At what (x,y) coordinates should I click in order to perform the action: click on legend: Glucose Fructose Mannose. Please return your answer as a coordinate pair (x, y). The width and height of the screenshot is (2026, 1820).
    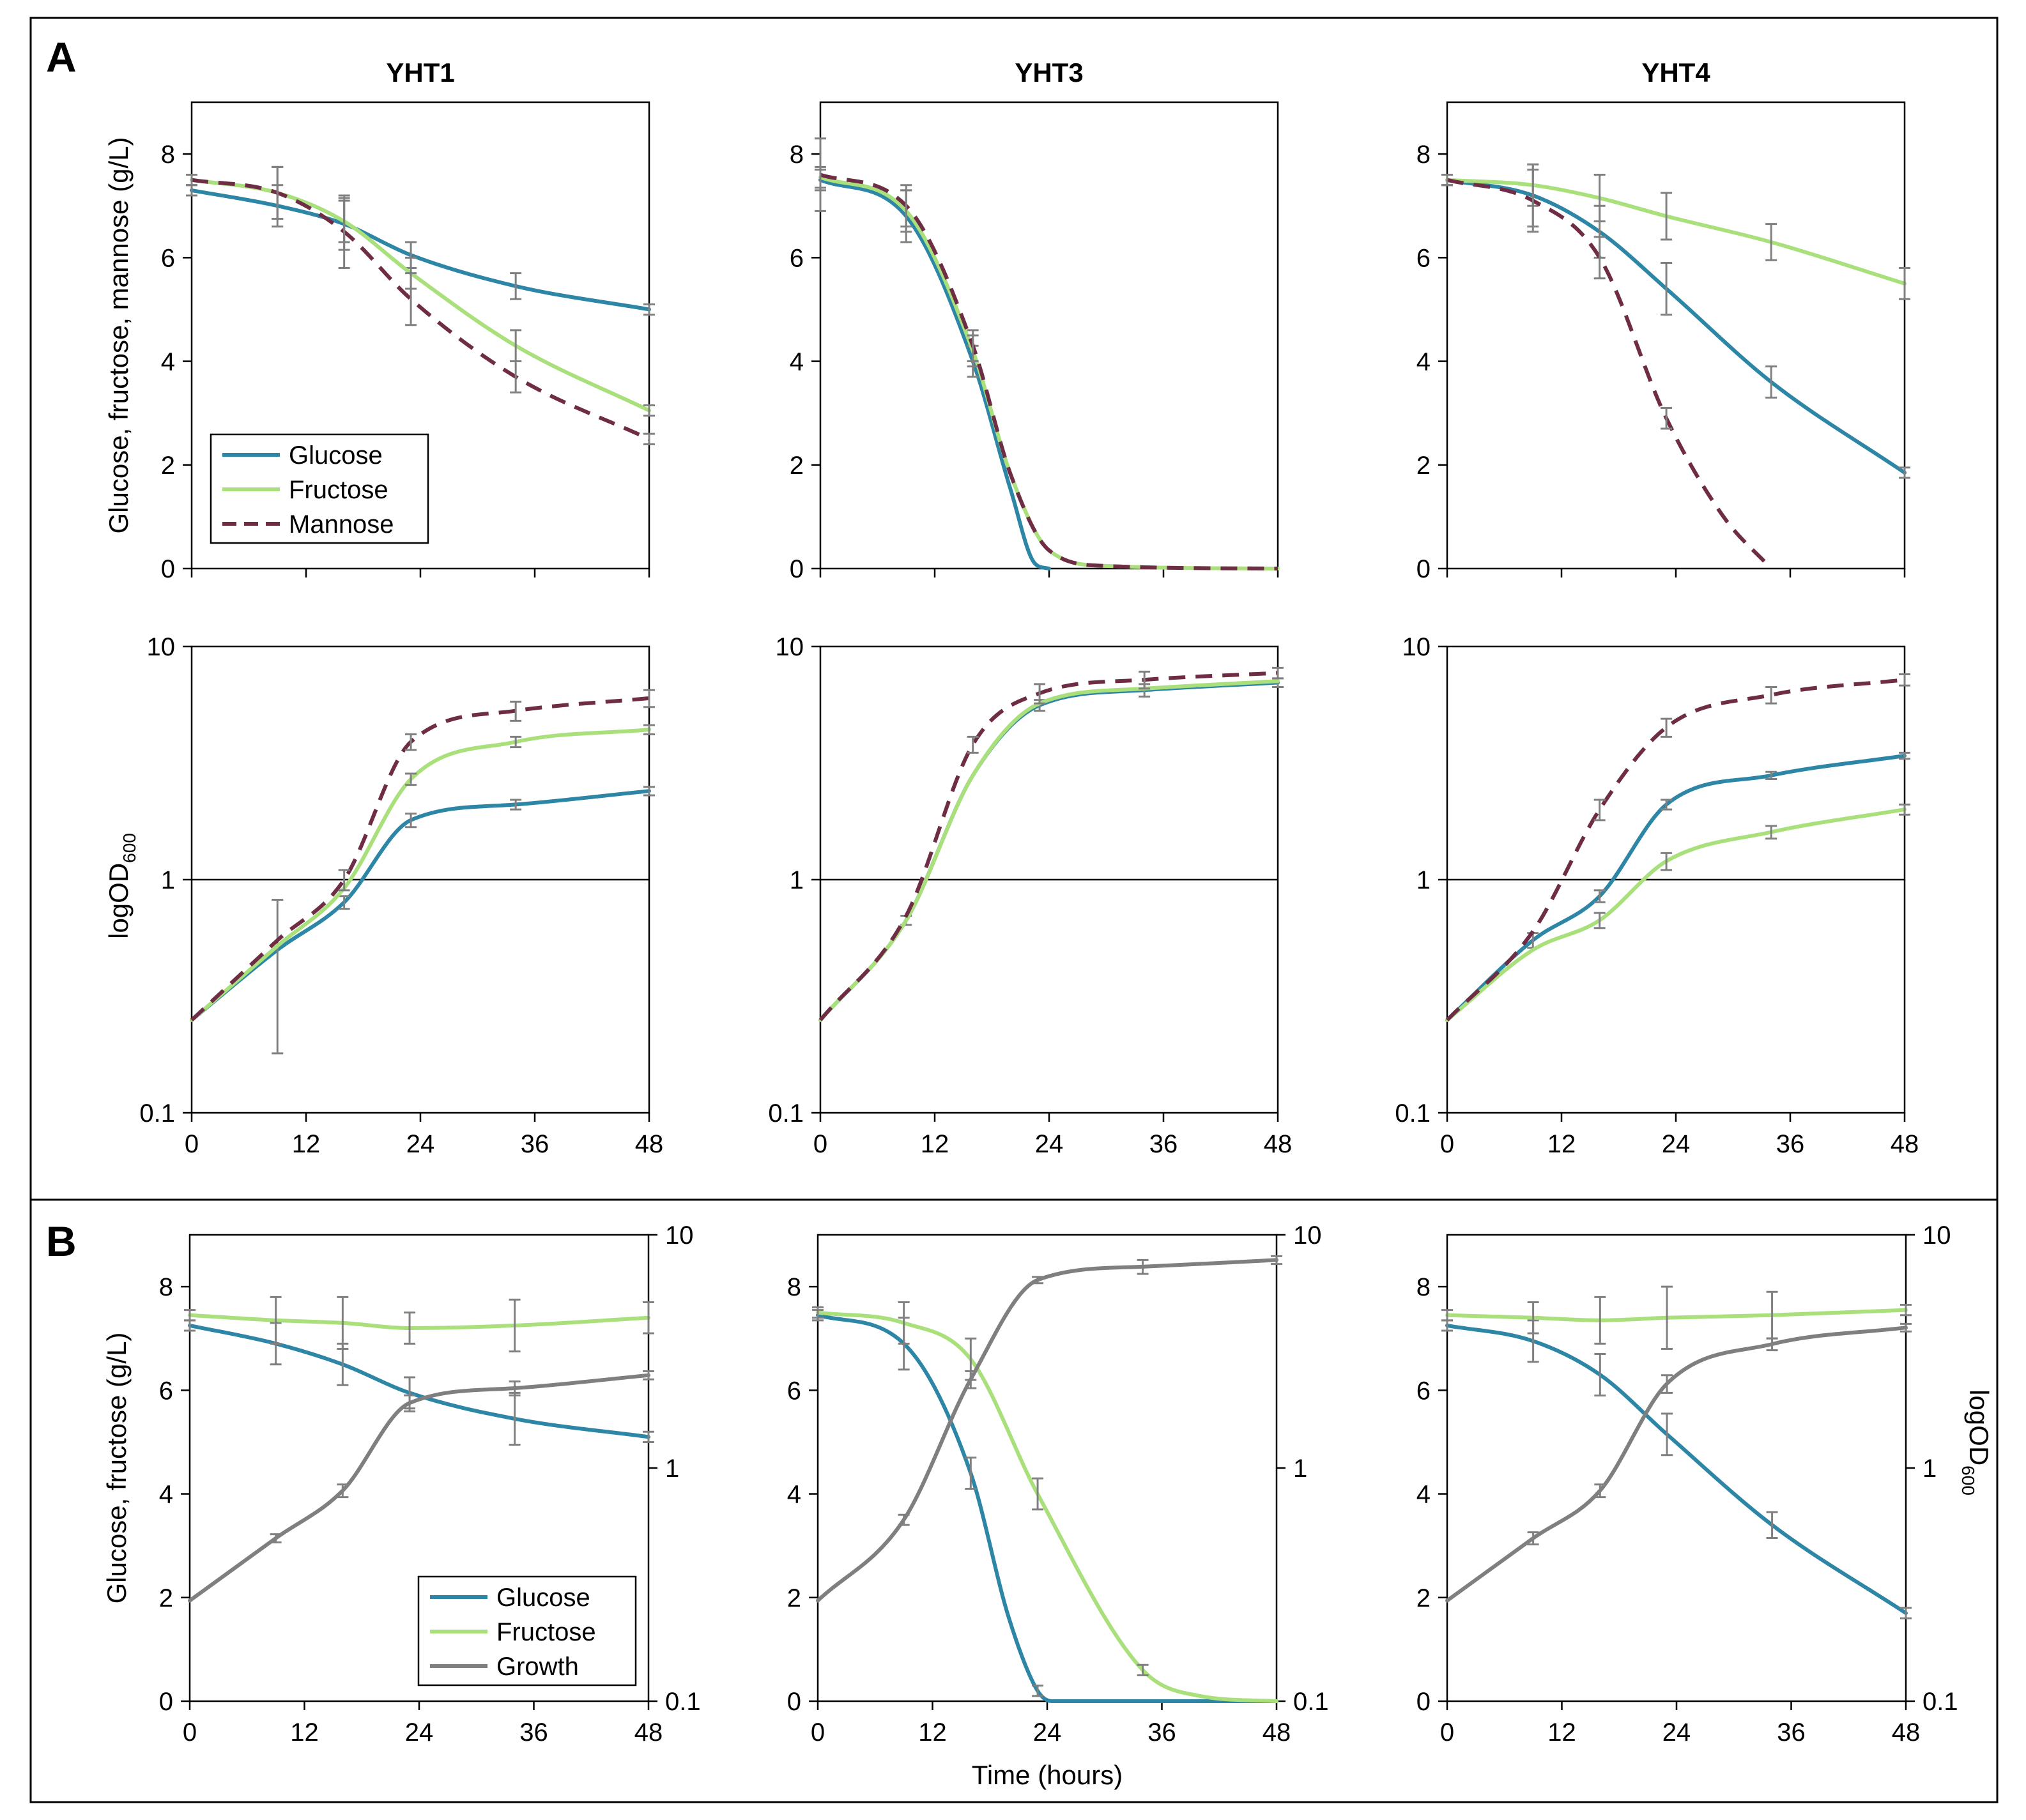
    Looking at the image, I should click on (319, 488).